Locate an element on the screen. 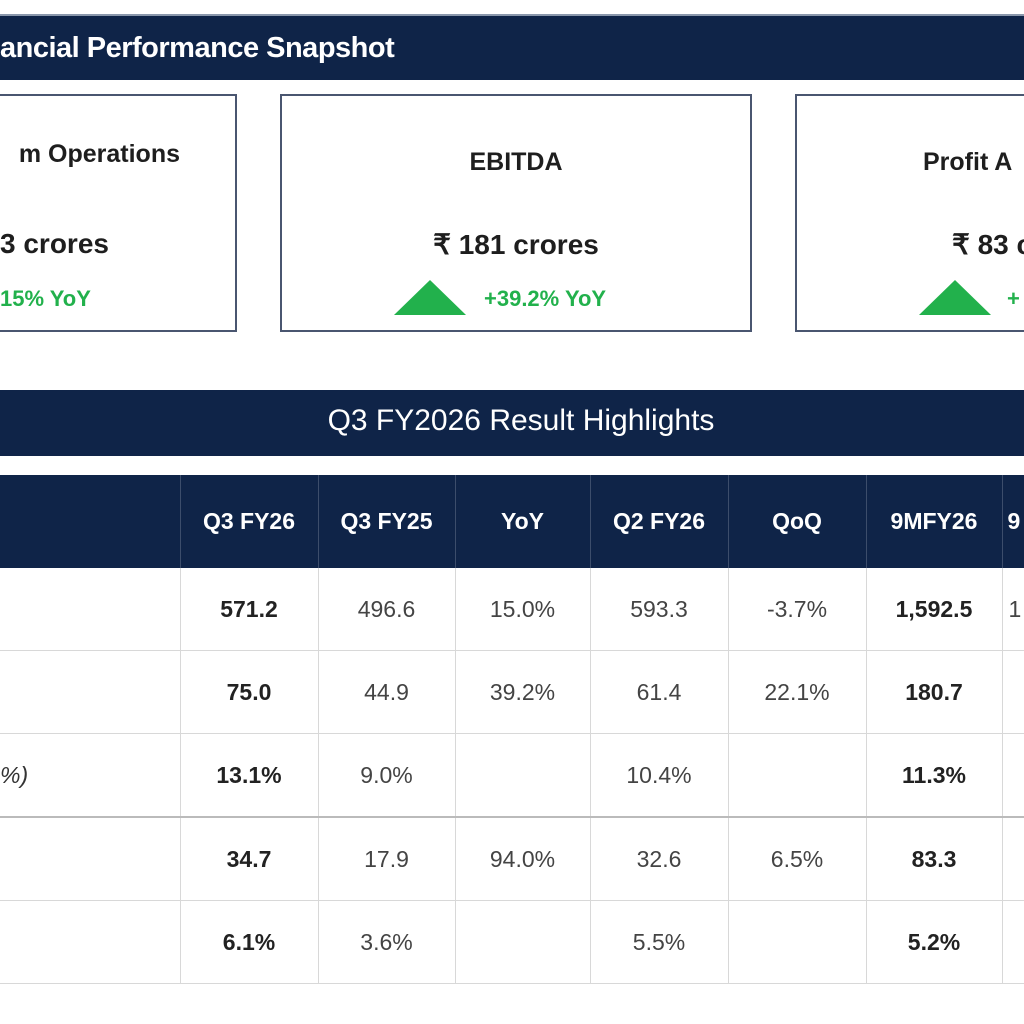  table-cell: 39.2% is located at coordinates (523, 692).